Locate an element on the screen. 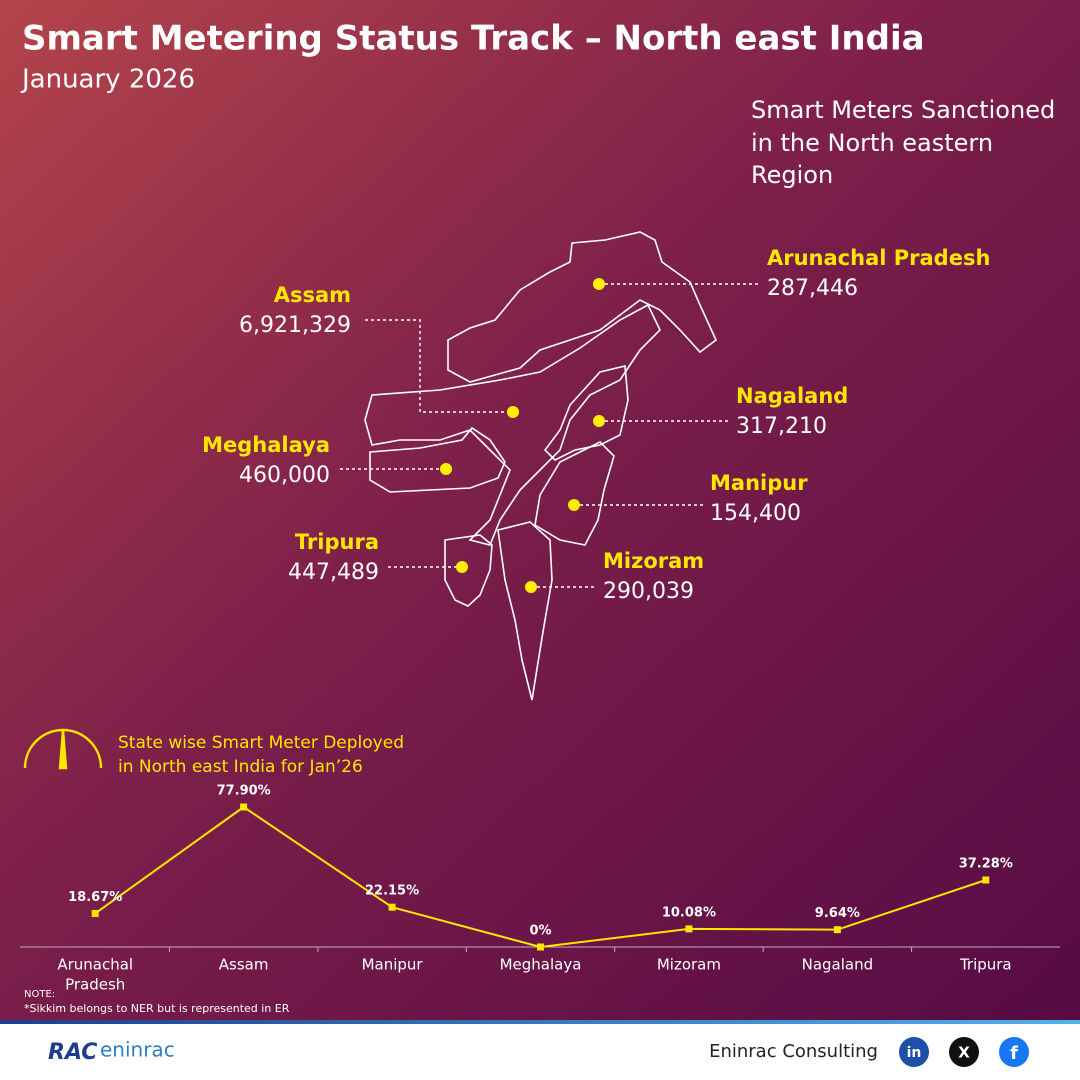 The width and height of the screenshot is (1080, 1080). state-value: 287,446 is located at coordinates (812, 288).